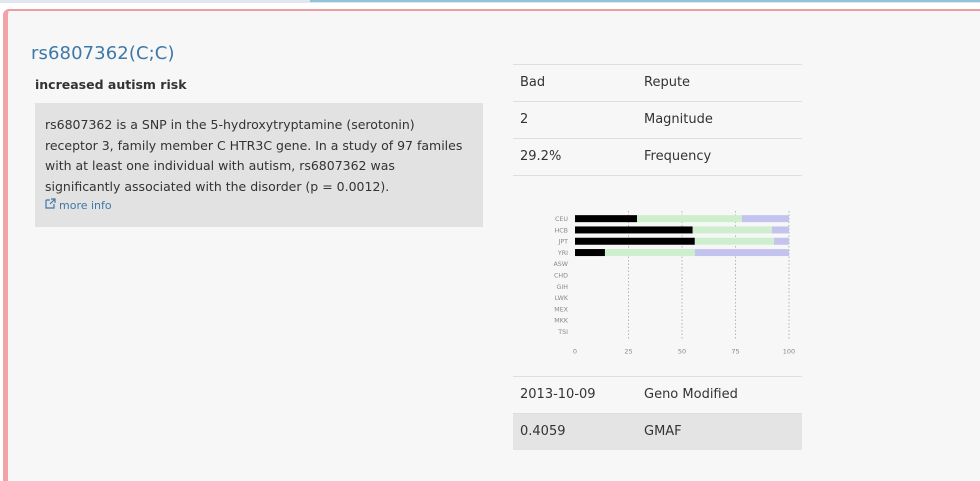 The height and width of the screenshot is (481, 980). I want to click on snp-meta-table: 2013-10-09 Geno Modified 0.4059 GMAF, so click(657, 413).